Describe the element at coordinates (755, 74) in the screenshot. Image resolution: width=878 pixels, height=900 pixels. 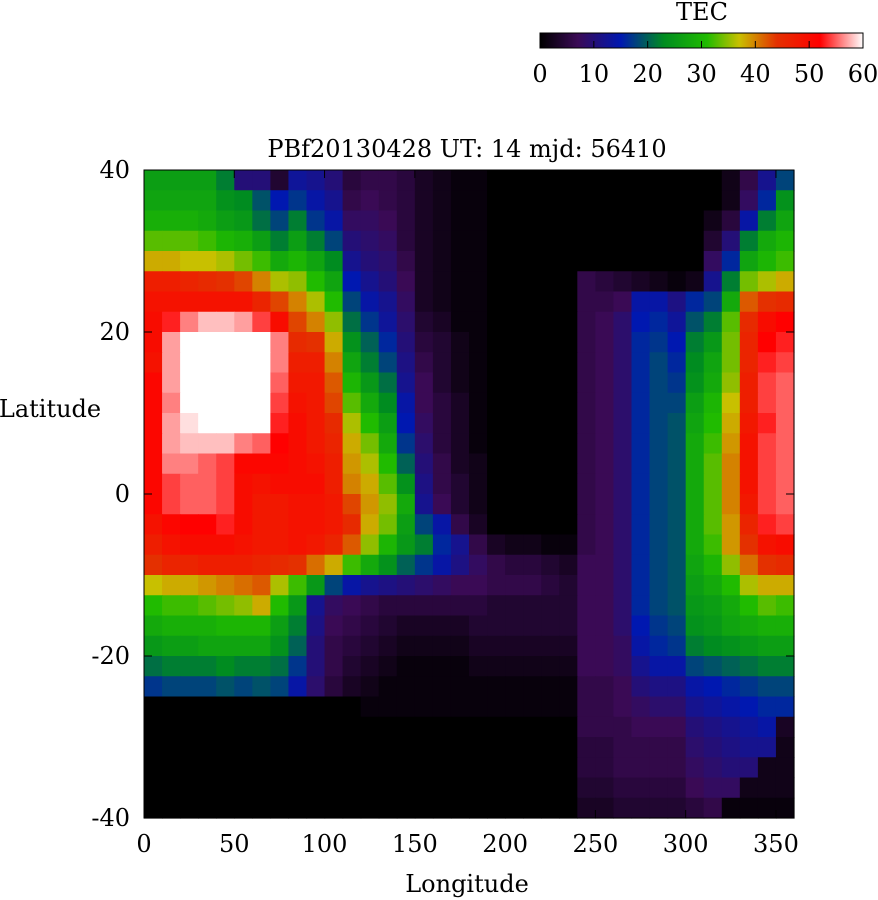
I see `colorbar-tick-label: 40` at that location.